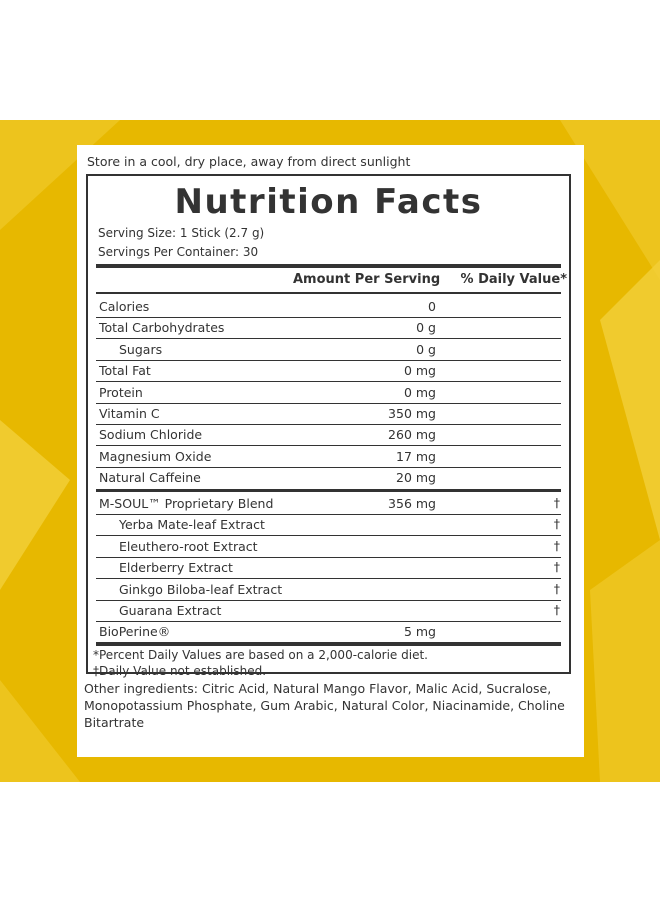  What do you see at coordinates (170, 610) in the screenshot?
I see `nutrient-label: Guarana Extract` at bounding box center [170, 610].